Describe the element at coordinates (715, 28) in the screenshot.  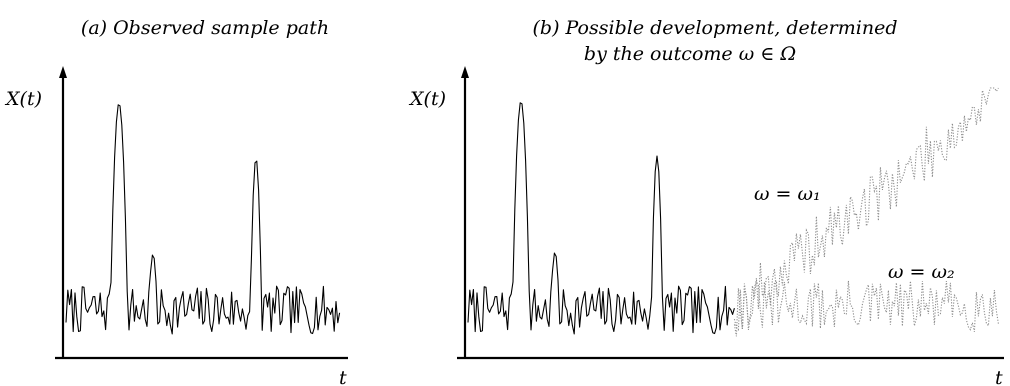
I see `panel-b-caption-line1: (b) Possible development, determined` at that location.